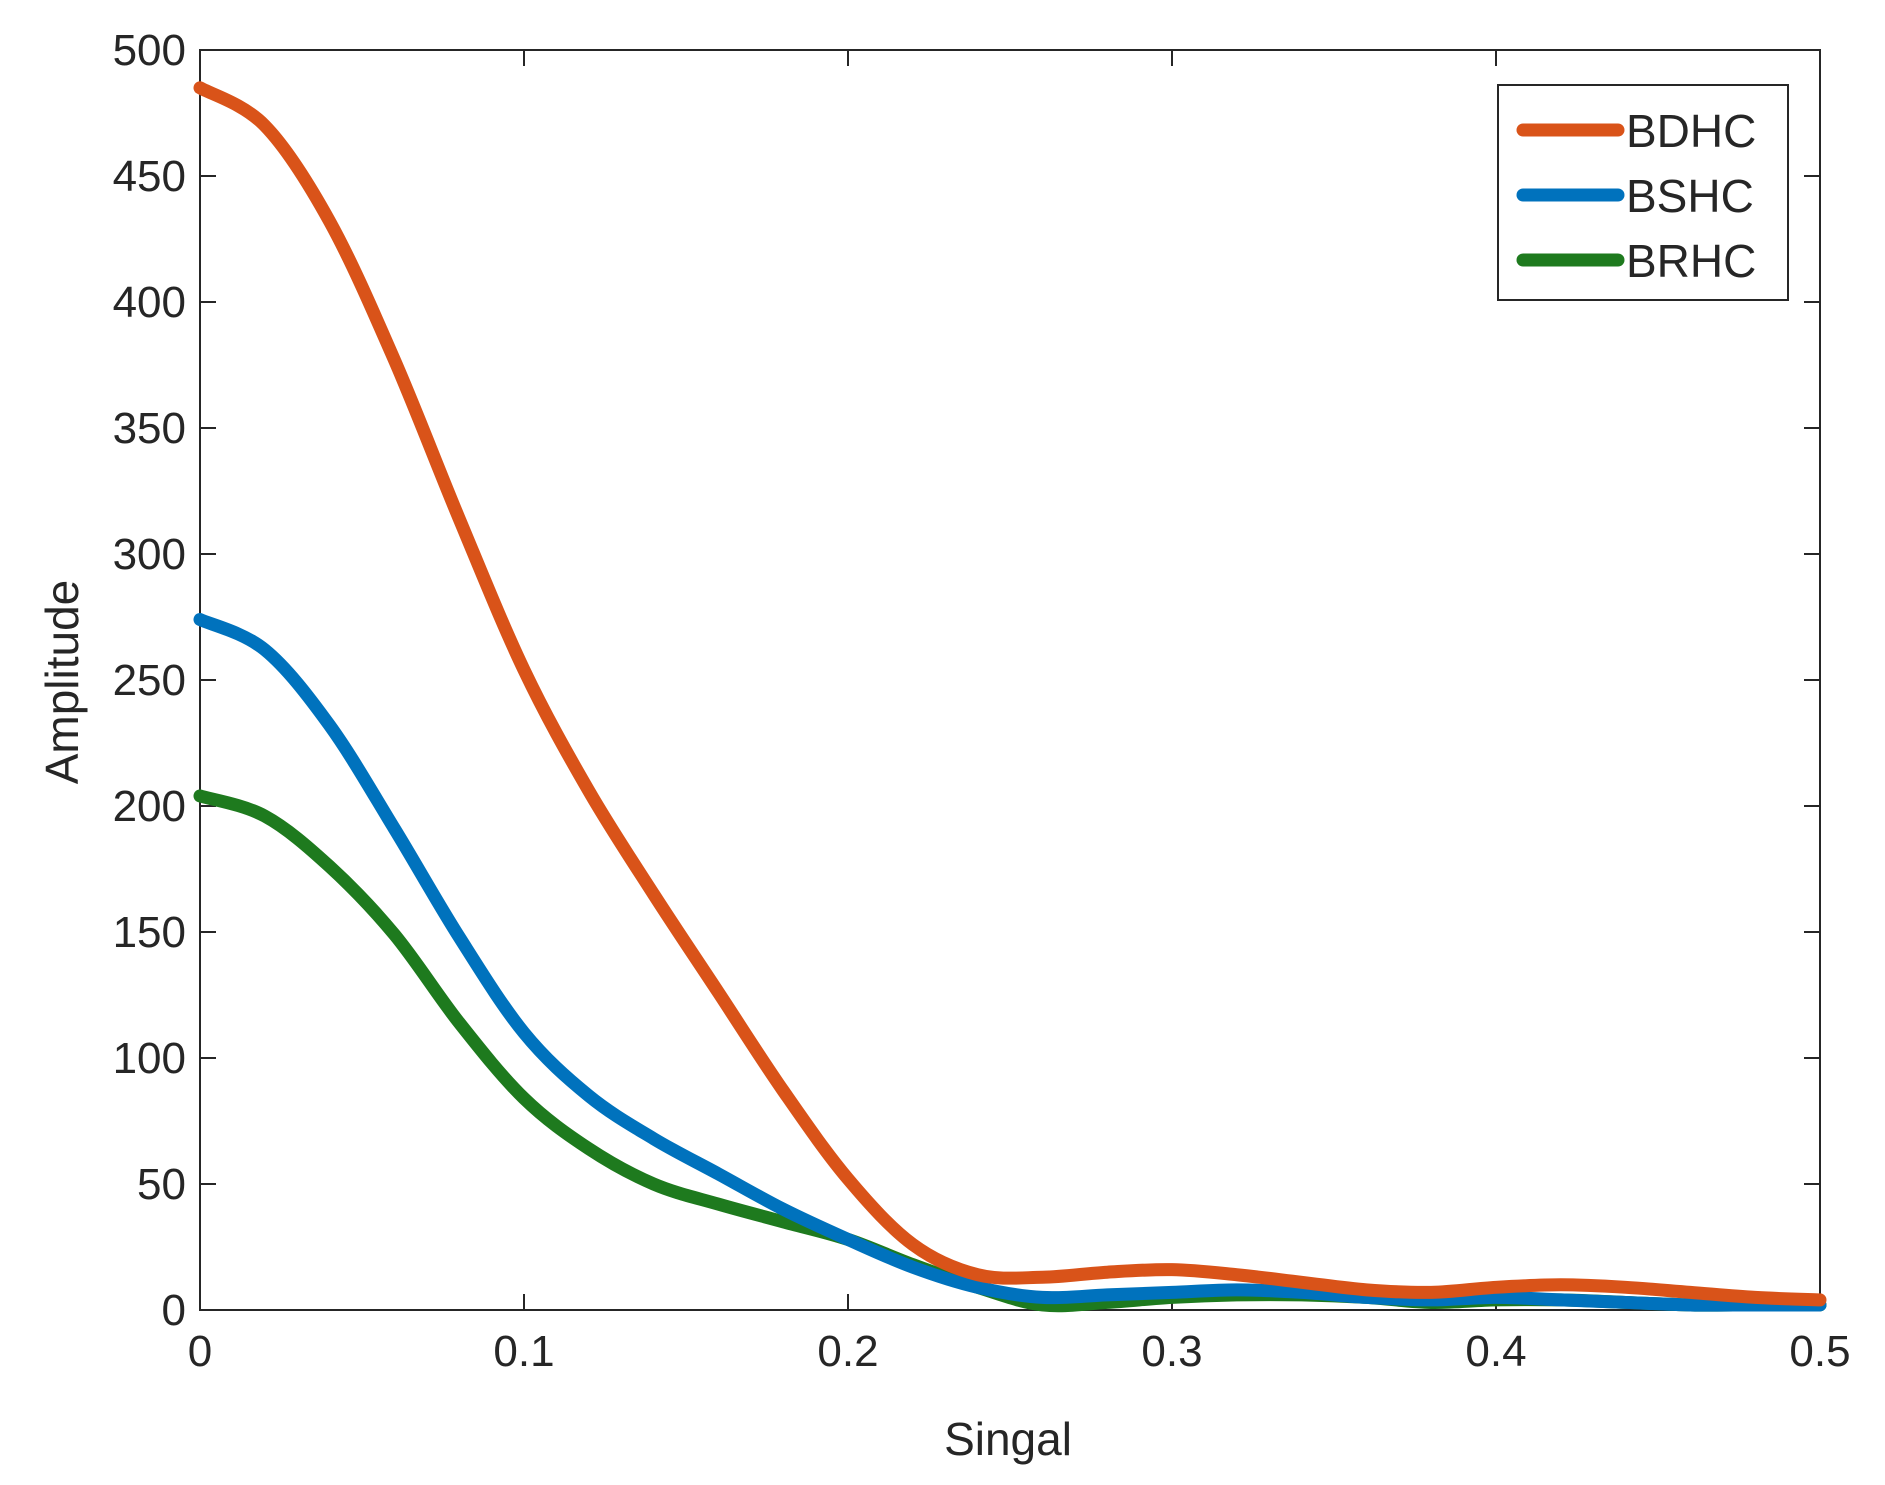 The height and width of the screenshot is (1485, 1885). Describe the element at coordinates (149, 680) in the screenshot. I see `y-tick-label: 250` at that location.